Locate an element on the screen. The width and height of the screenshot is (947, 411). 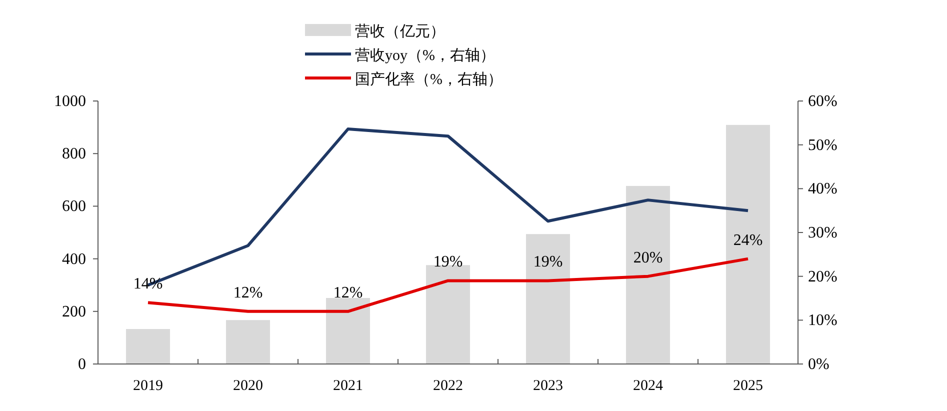
y2-tick-label: 50% is located at coordinates (823, 145).